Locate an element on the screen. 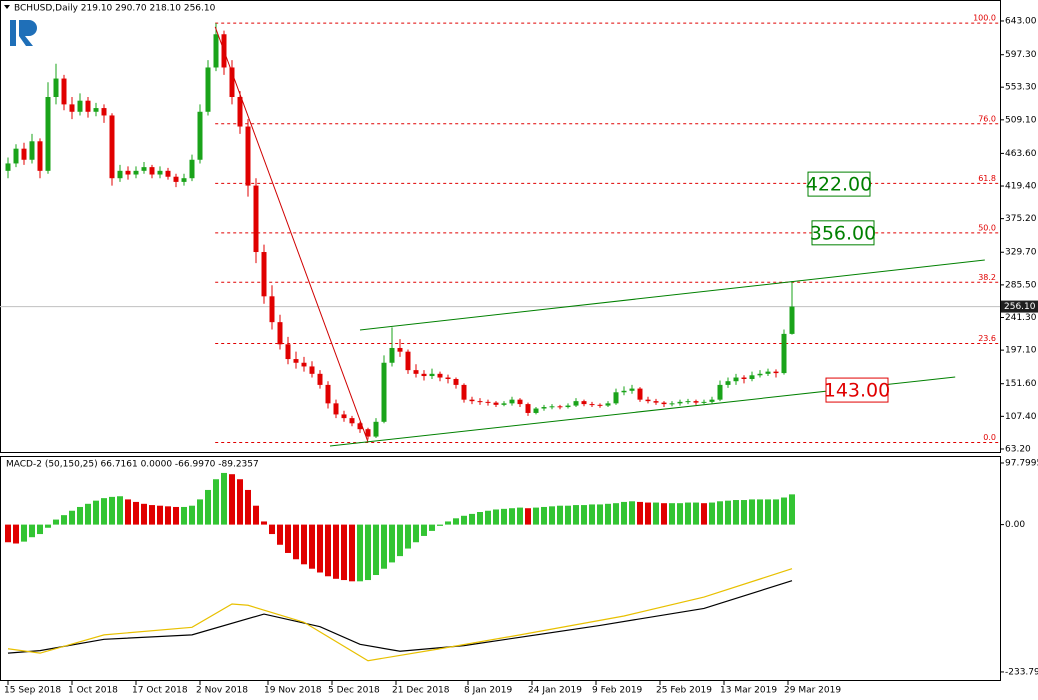 Image resolution: width=1038 pixels, height=700 pixels. x-tick-label: 1 Oct 2018 is located at coordinates (93, 691).